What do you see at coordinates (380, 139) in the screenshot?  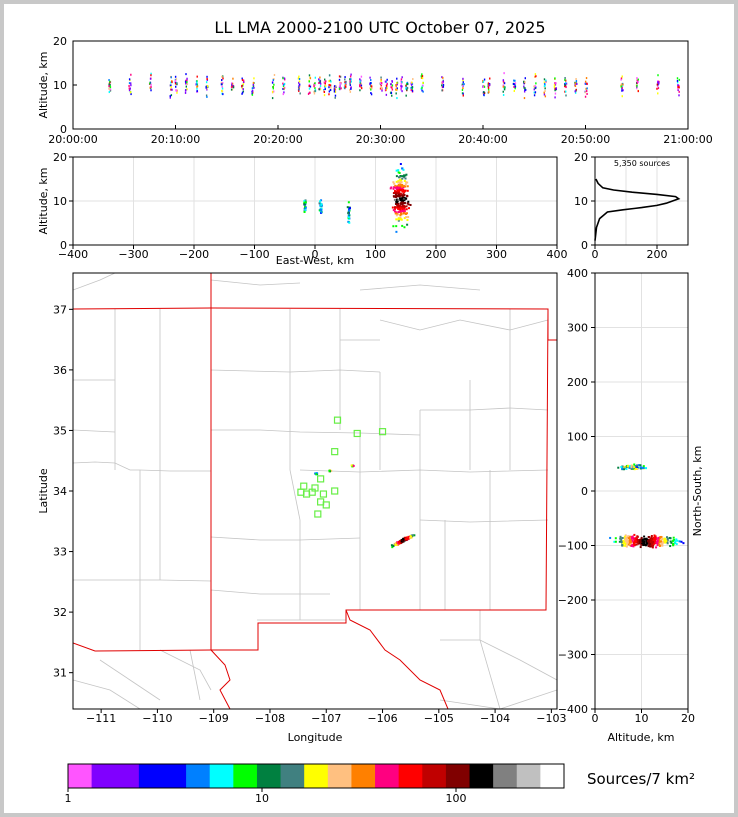 I see `time-tick-label: 20:30:00` at bounding box center [380, 139].